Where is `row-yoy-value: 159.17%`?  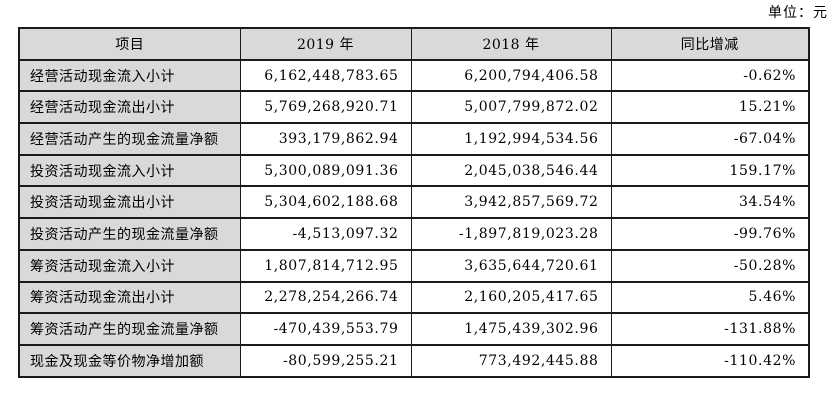 row-yoy-value: 159.17% is located at coordinates (710, 170).